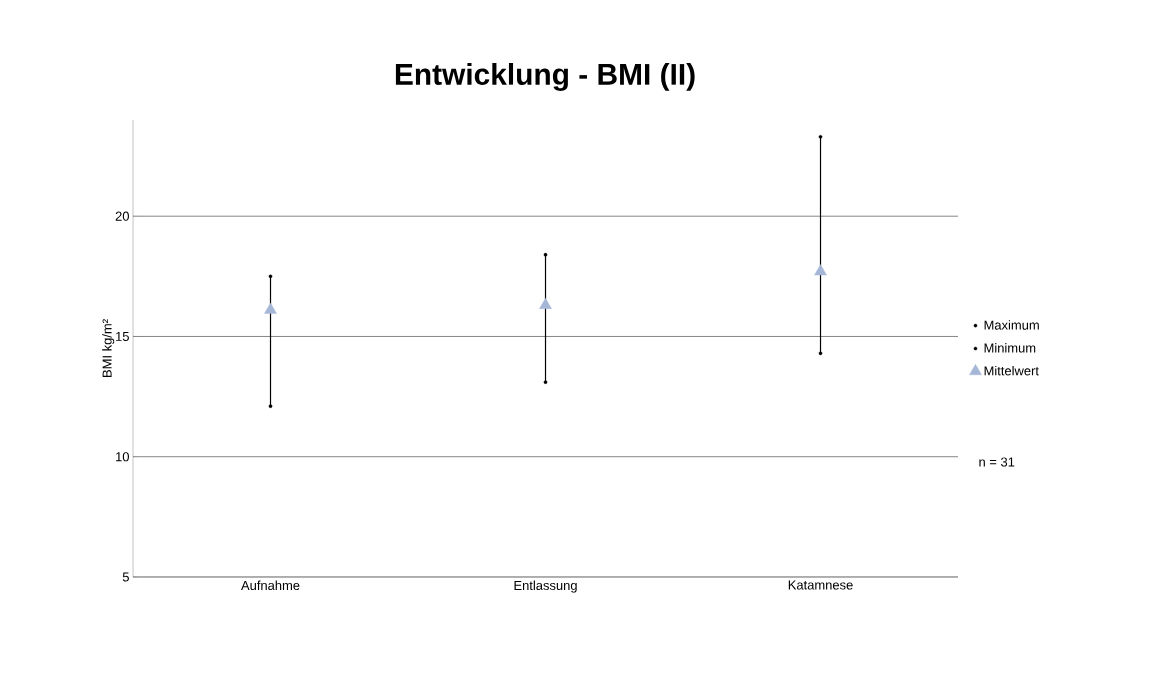  What do you see at coordinates (270, 585) in the screenshot?
I see `x-tick-label: Aufnahme` at bounding box center [270, 585].